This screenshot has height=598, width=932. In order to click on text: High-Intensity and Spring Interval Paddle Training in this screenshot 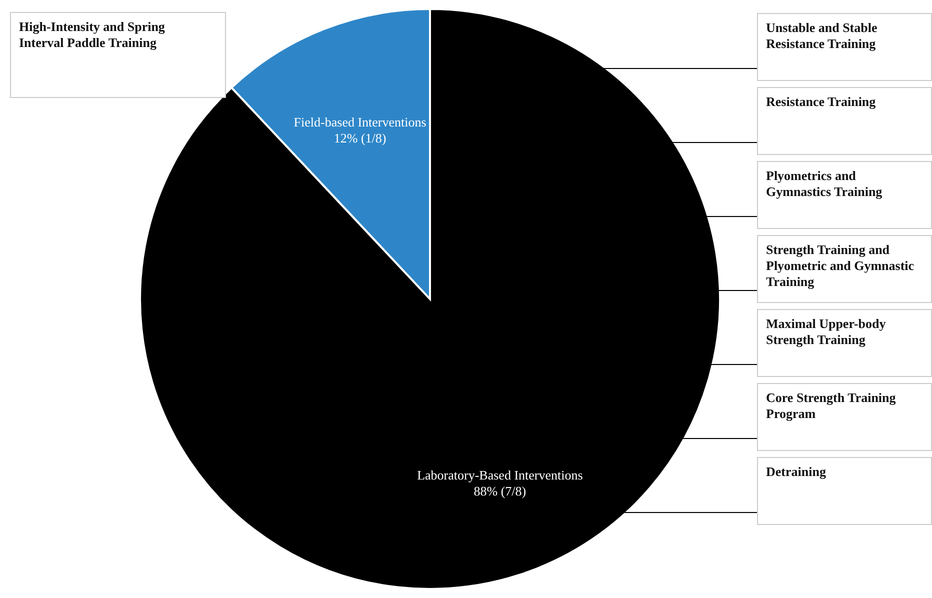, I will do `click(118, 55)`.